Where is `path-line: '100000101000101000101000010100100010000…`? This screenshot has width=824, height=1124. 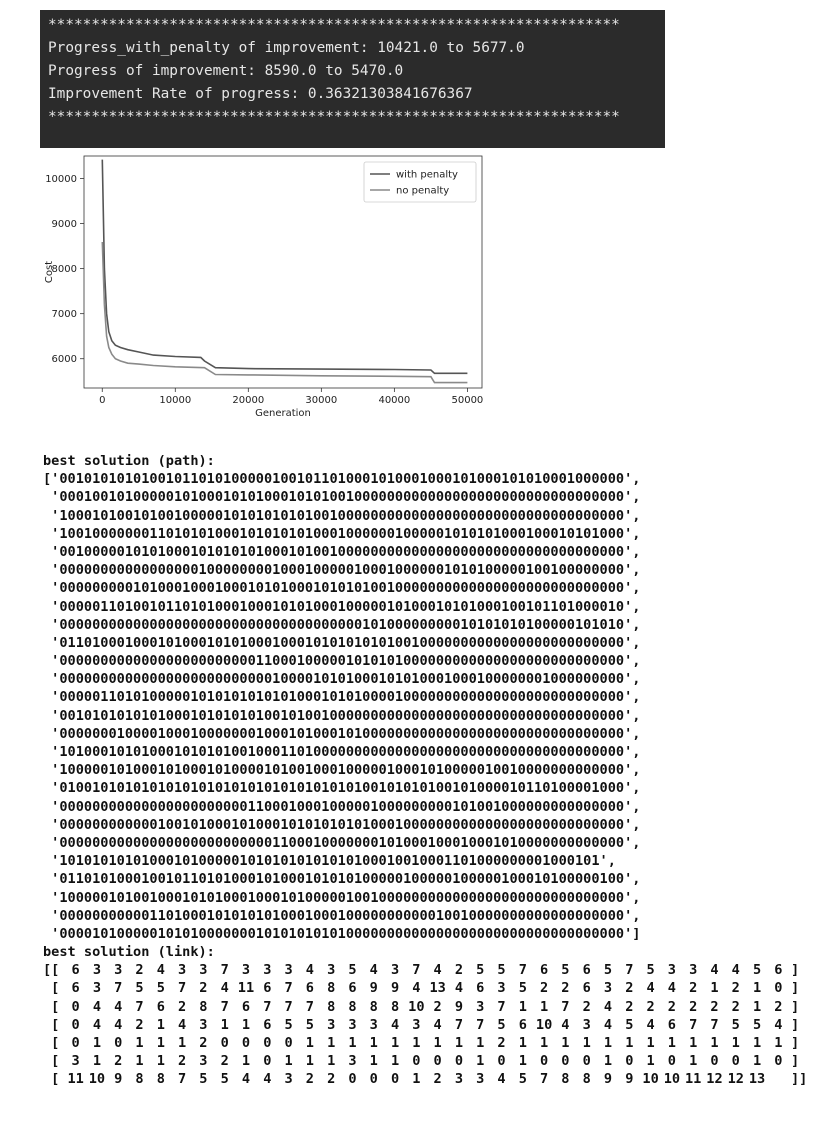 path-line: '100000101000101000101000010100100010000… is located at coordinates (342, 770).